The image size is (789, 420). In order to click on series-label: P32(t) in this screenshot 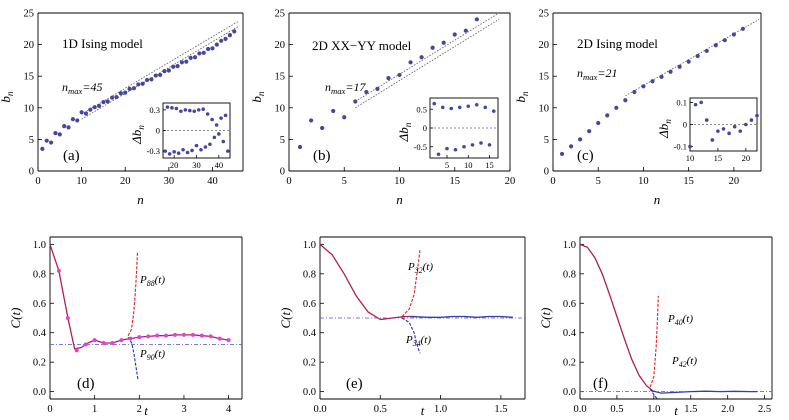, I will do `click(420, 268)`.